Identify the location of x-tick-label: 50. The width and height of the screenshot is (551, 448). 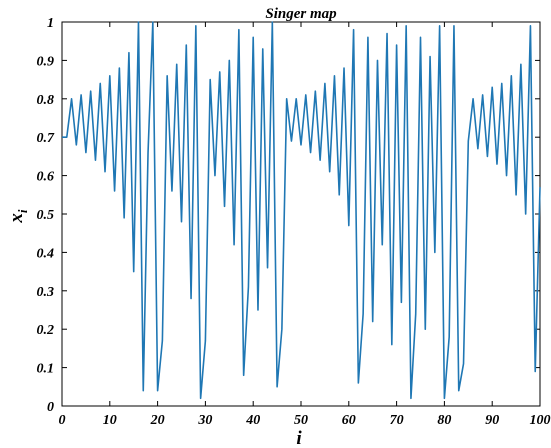
(301, 420).